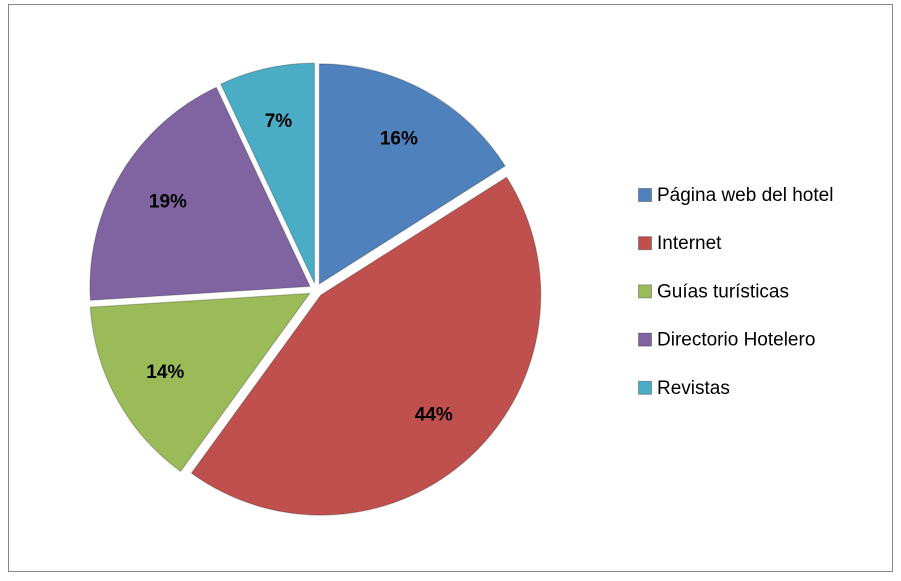 The height and width of the screenshot is (581, 901). I want to click on legend-label: Revistas, so click(693, 388).